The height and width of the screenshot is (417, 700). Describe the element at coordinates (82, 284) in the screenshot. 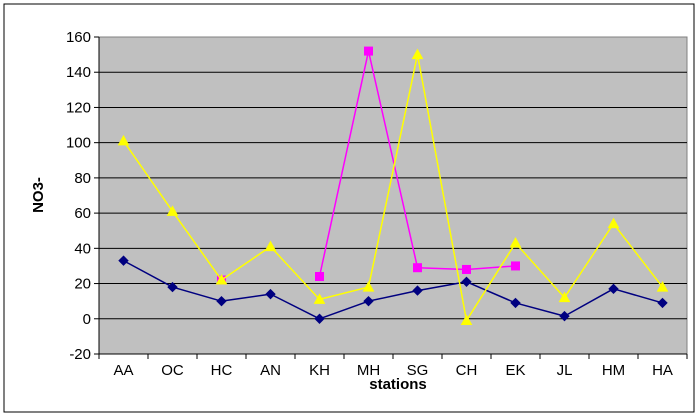

I see `y-tick-label: 20` at that location.